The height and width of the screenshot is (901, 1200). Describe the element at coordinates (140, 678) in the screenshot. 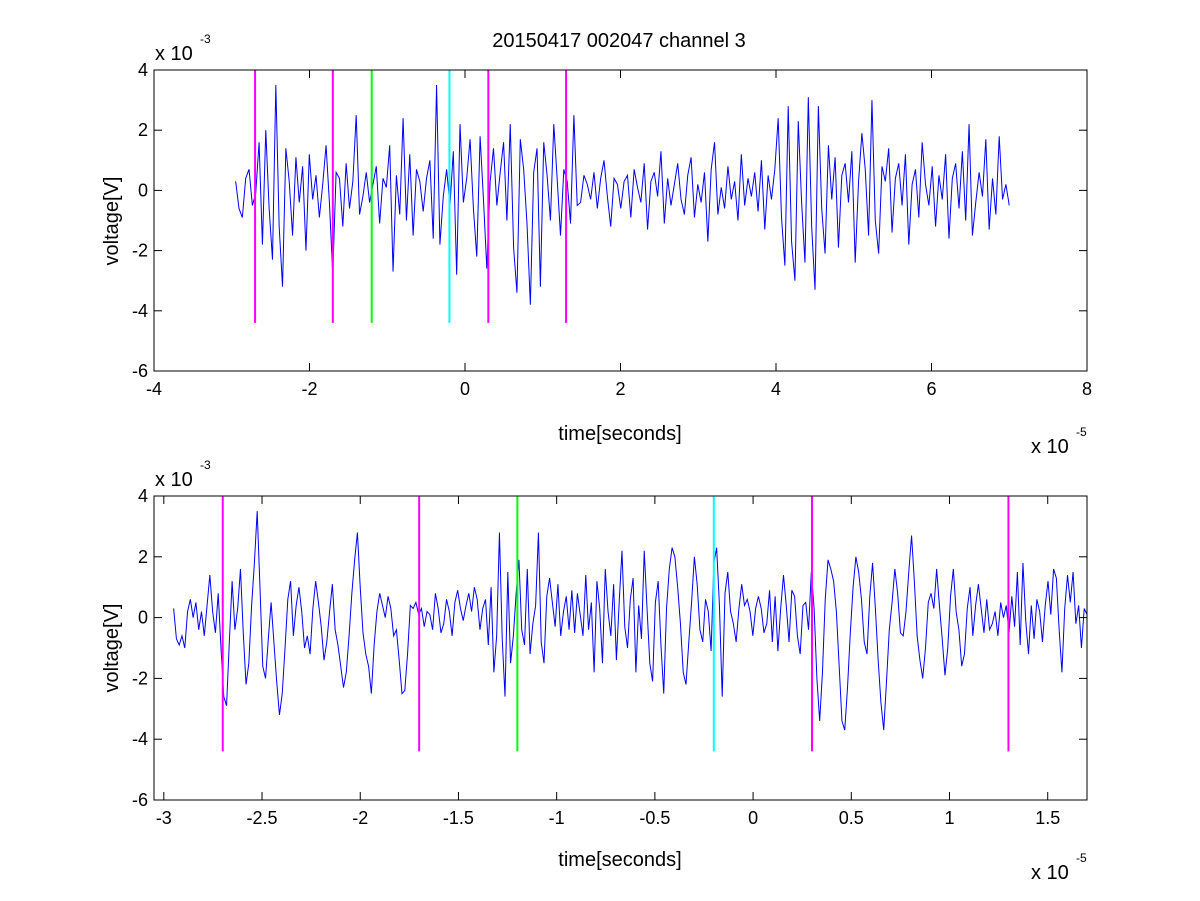

I see `y-tick-label-bottom: -2` at that location.